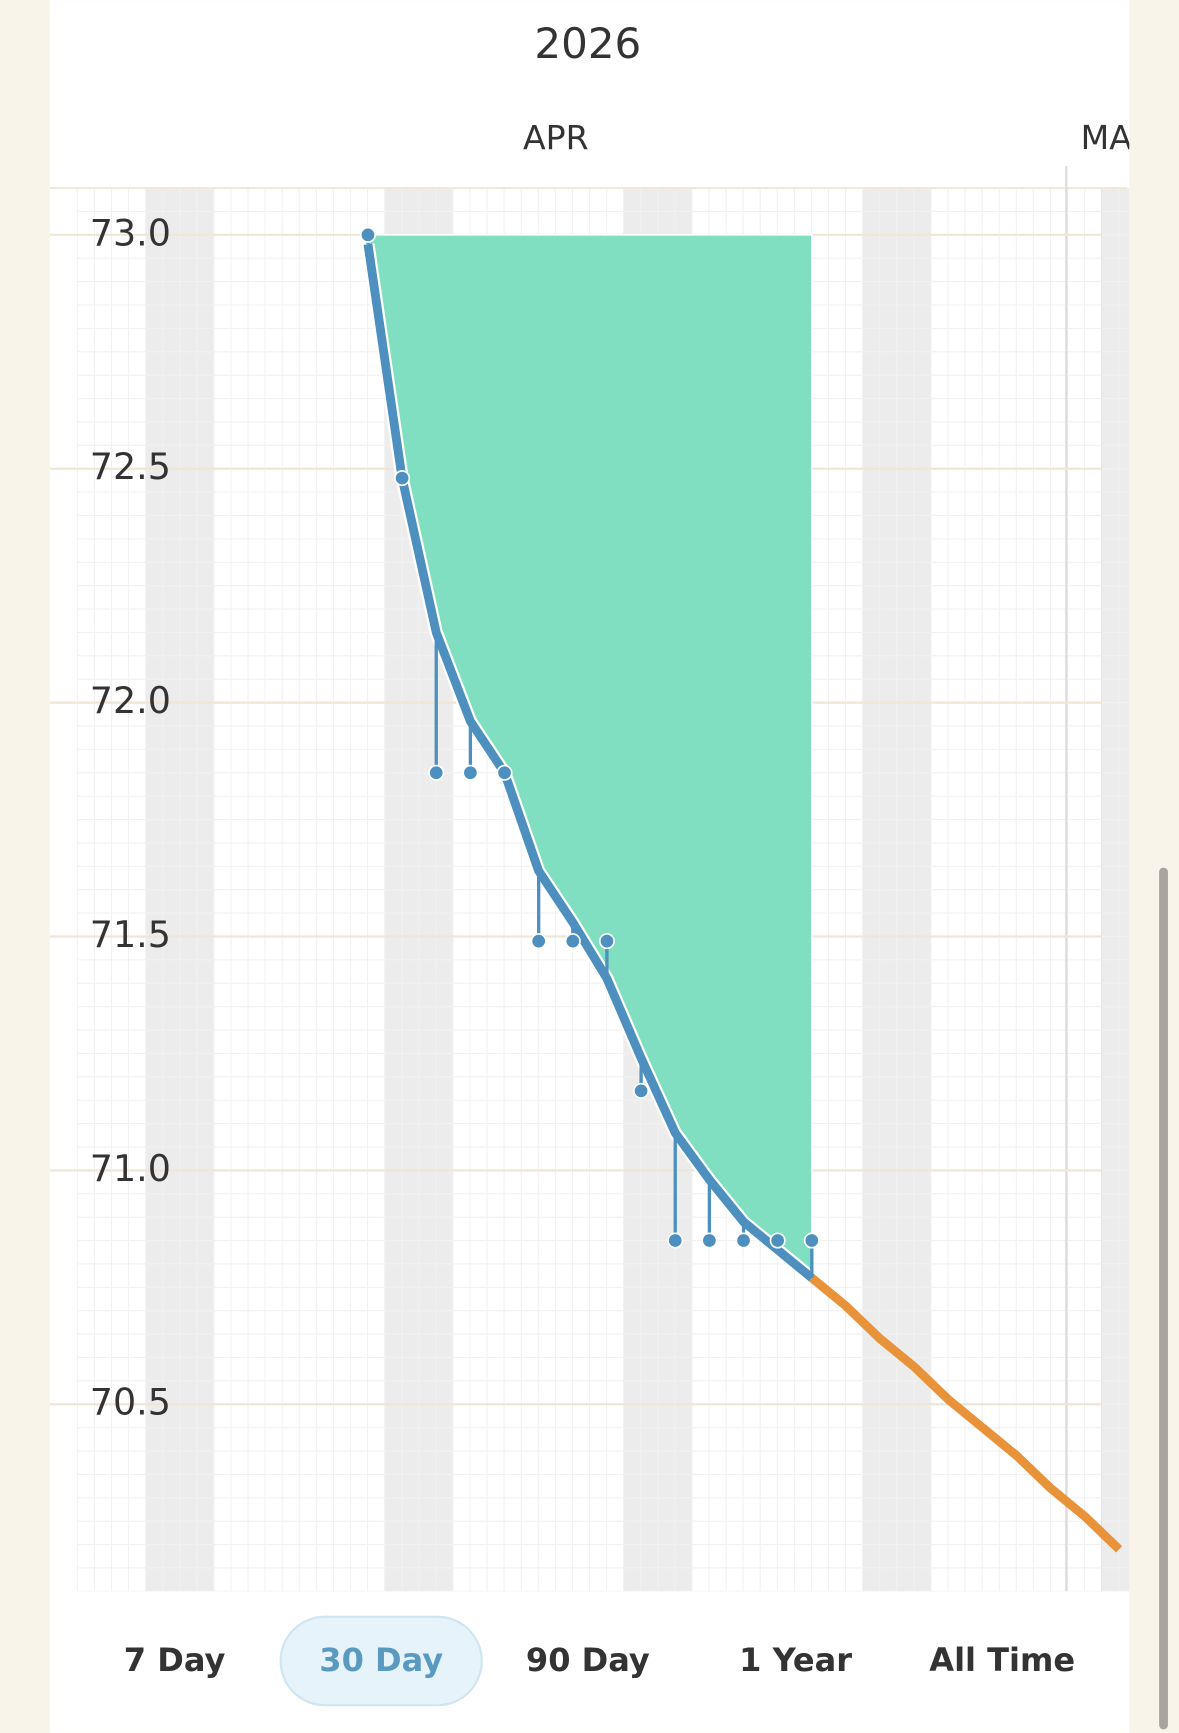 The height and width of the screenshot is (1733, 1179). Describe the element at coordinates (795, 1660) in the screenshot. I see `tab-button: 1 Year` at that location.